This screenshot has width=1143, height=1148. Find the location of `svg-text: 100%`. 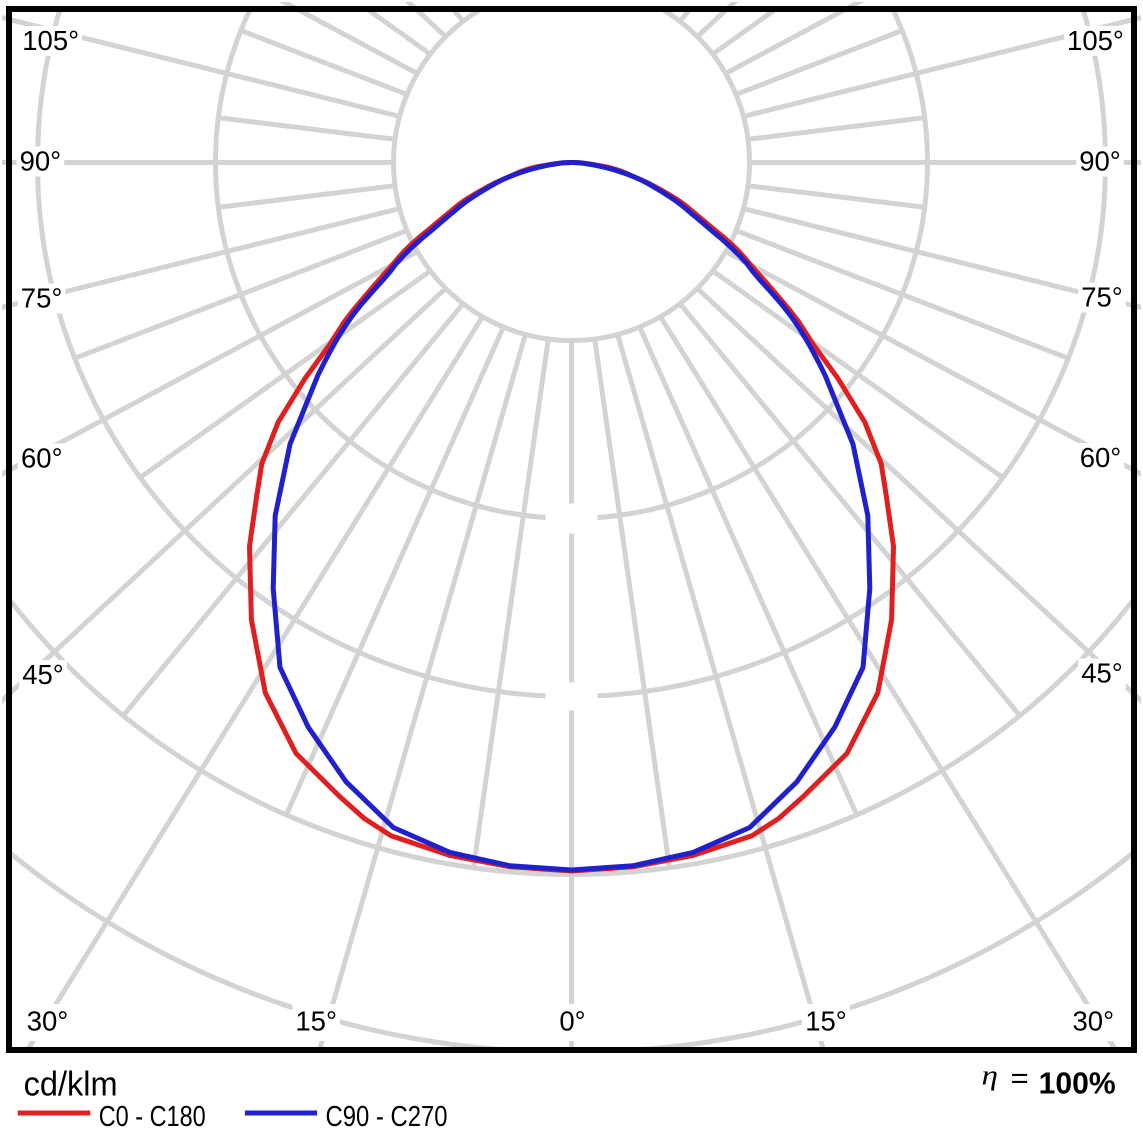

svg-text: 100% is located at coordinates (1077, 1083).